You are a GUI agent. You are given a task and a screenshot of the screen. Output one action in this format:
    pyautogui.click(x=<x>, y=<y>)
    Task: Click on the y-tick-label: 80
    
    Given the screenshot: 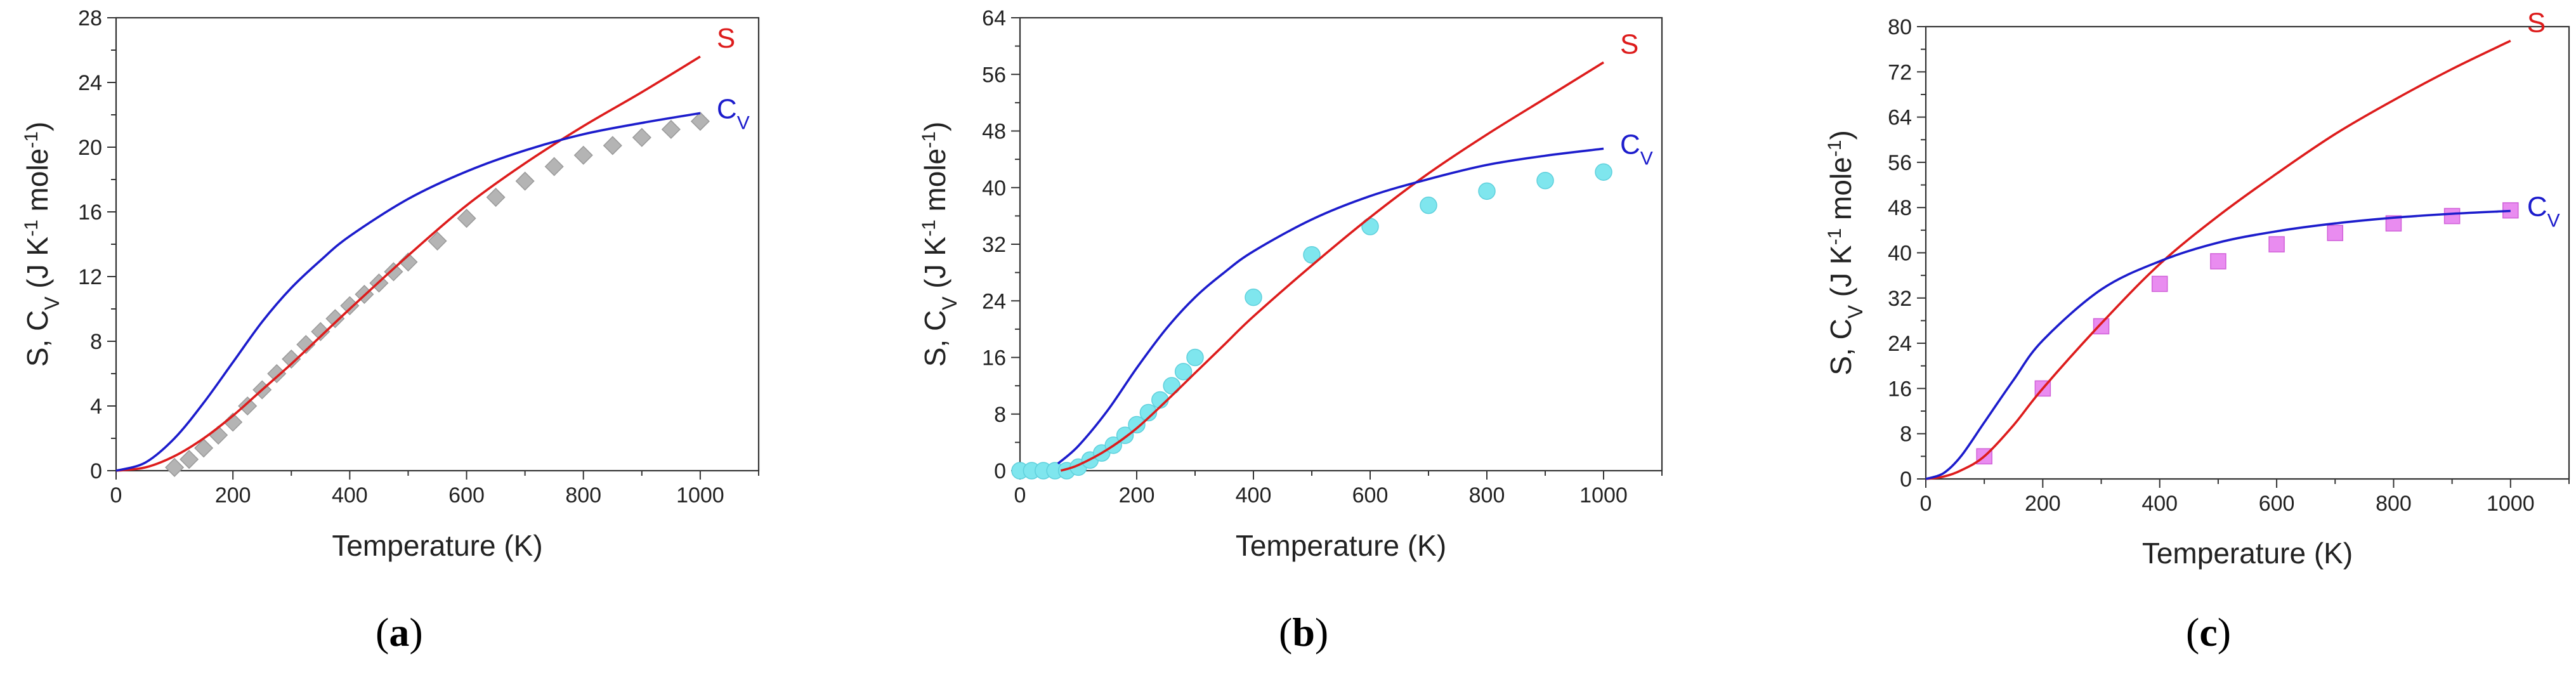 What is the action you would take?
    pyautogui.click(x=1900, y=27)
    